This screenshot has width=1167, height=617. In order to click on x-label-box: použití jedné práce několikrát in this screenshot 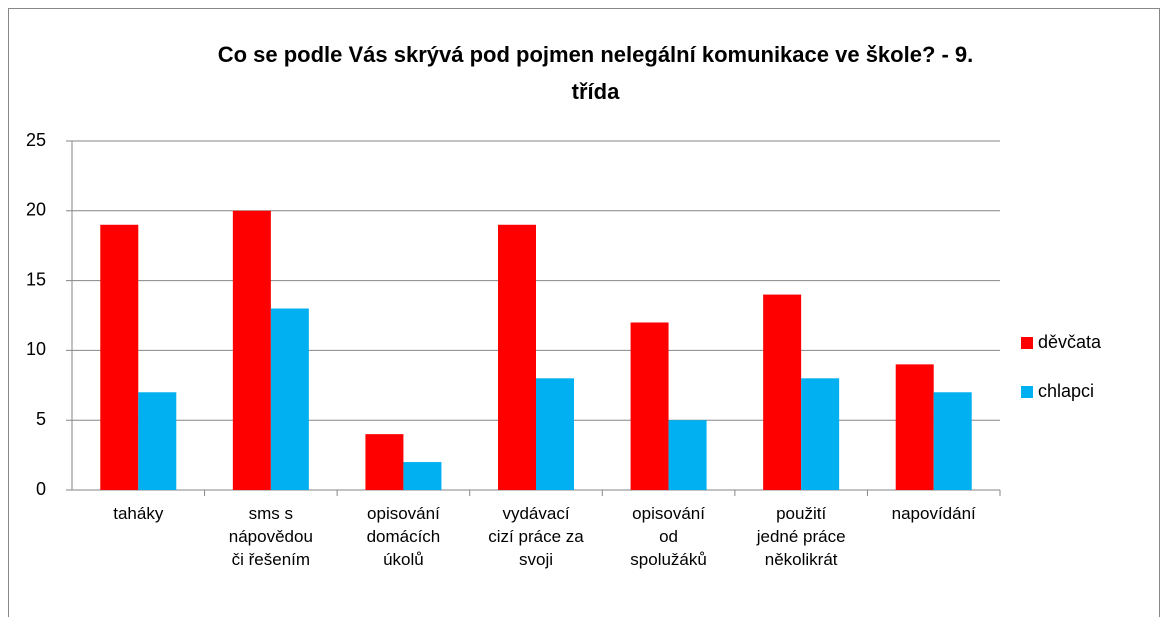, I will do `click(801, 536)`.